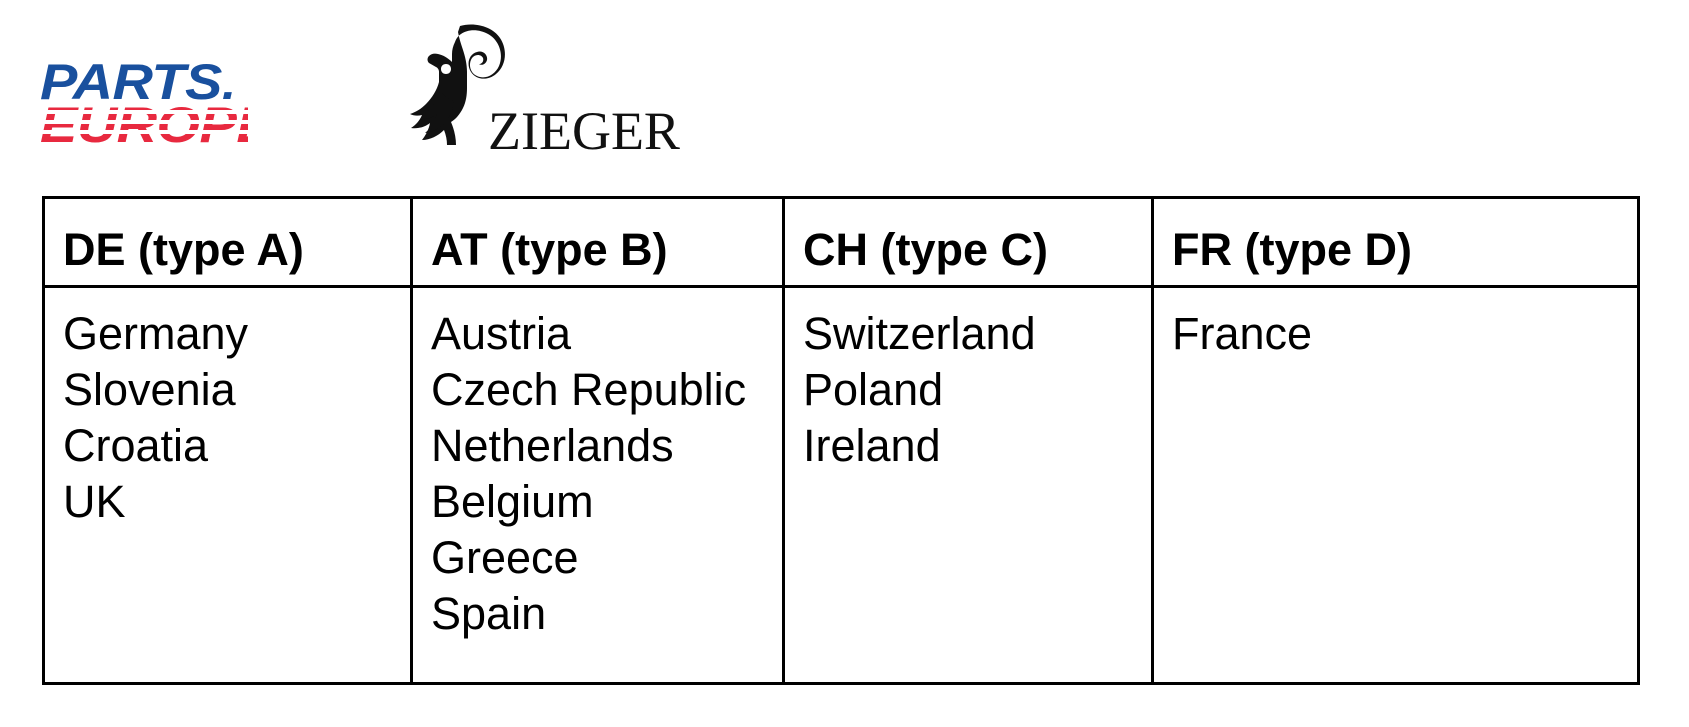 This screenshot has width=1689, height=727. I want to click on table-cell-ch-countries: Switzerland Poland Ireland, so click(968, 485).